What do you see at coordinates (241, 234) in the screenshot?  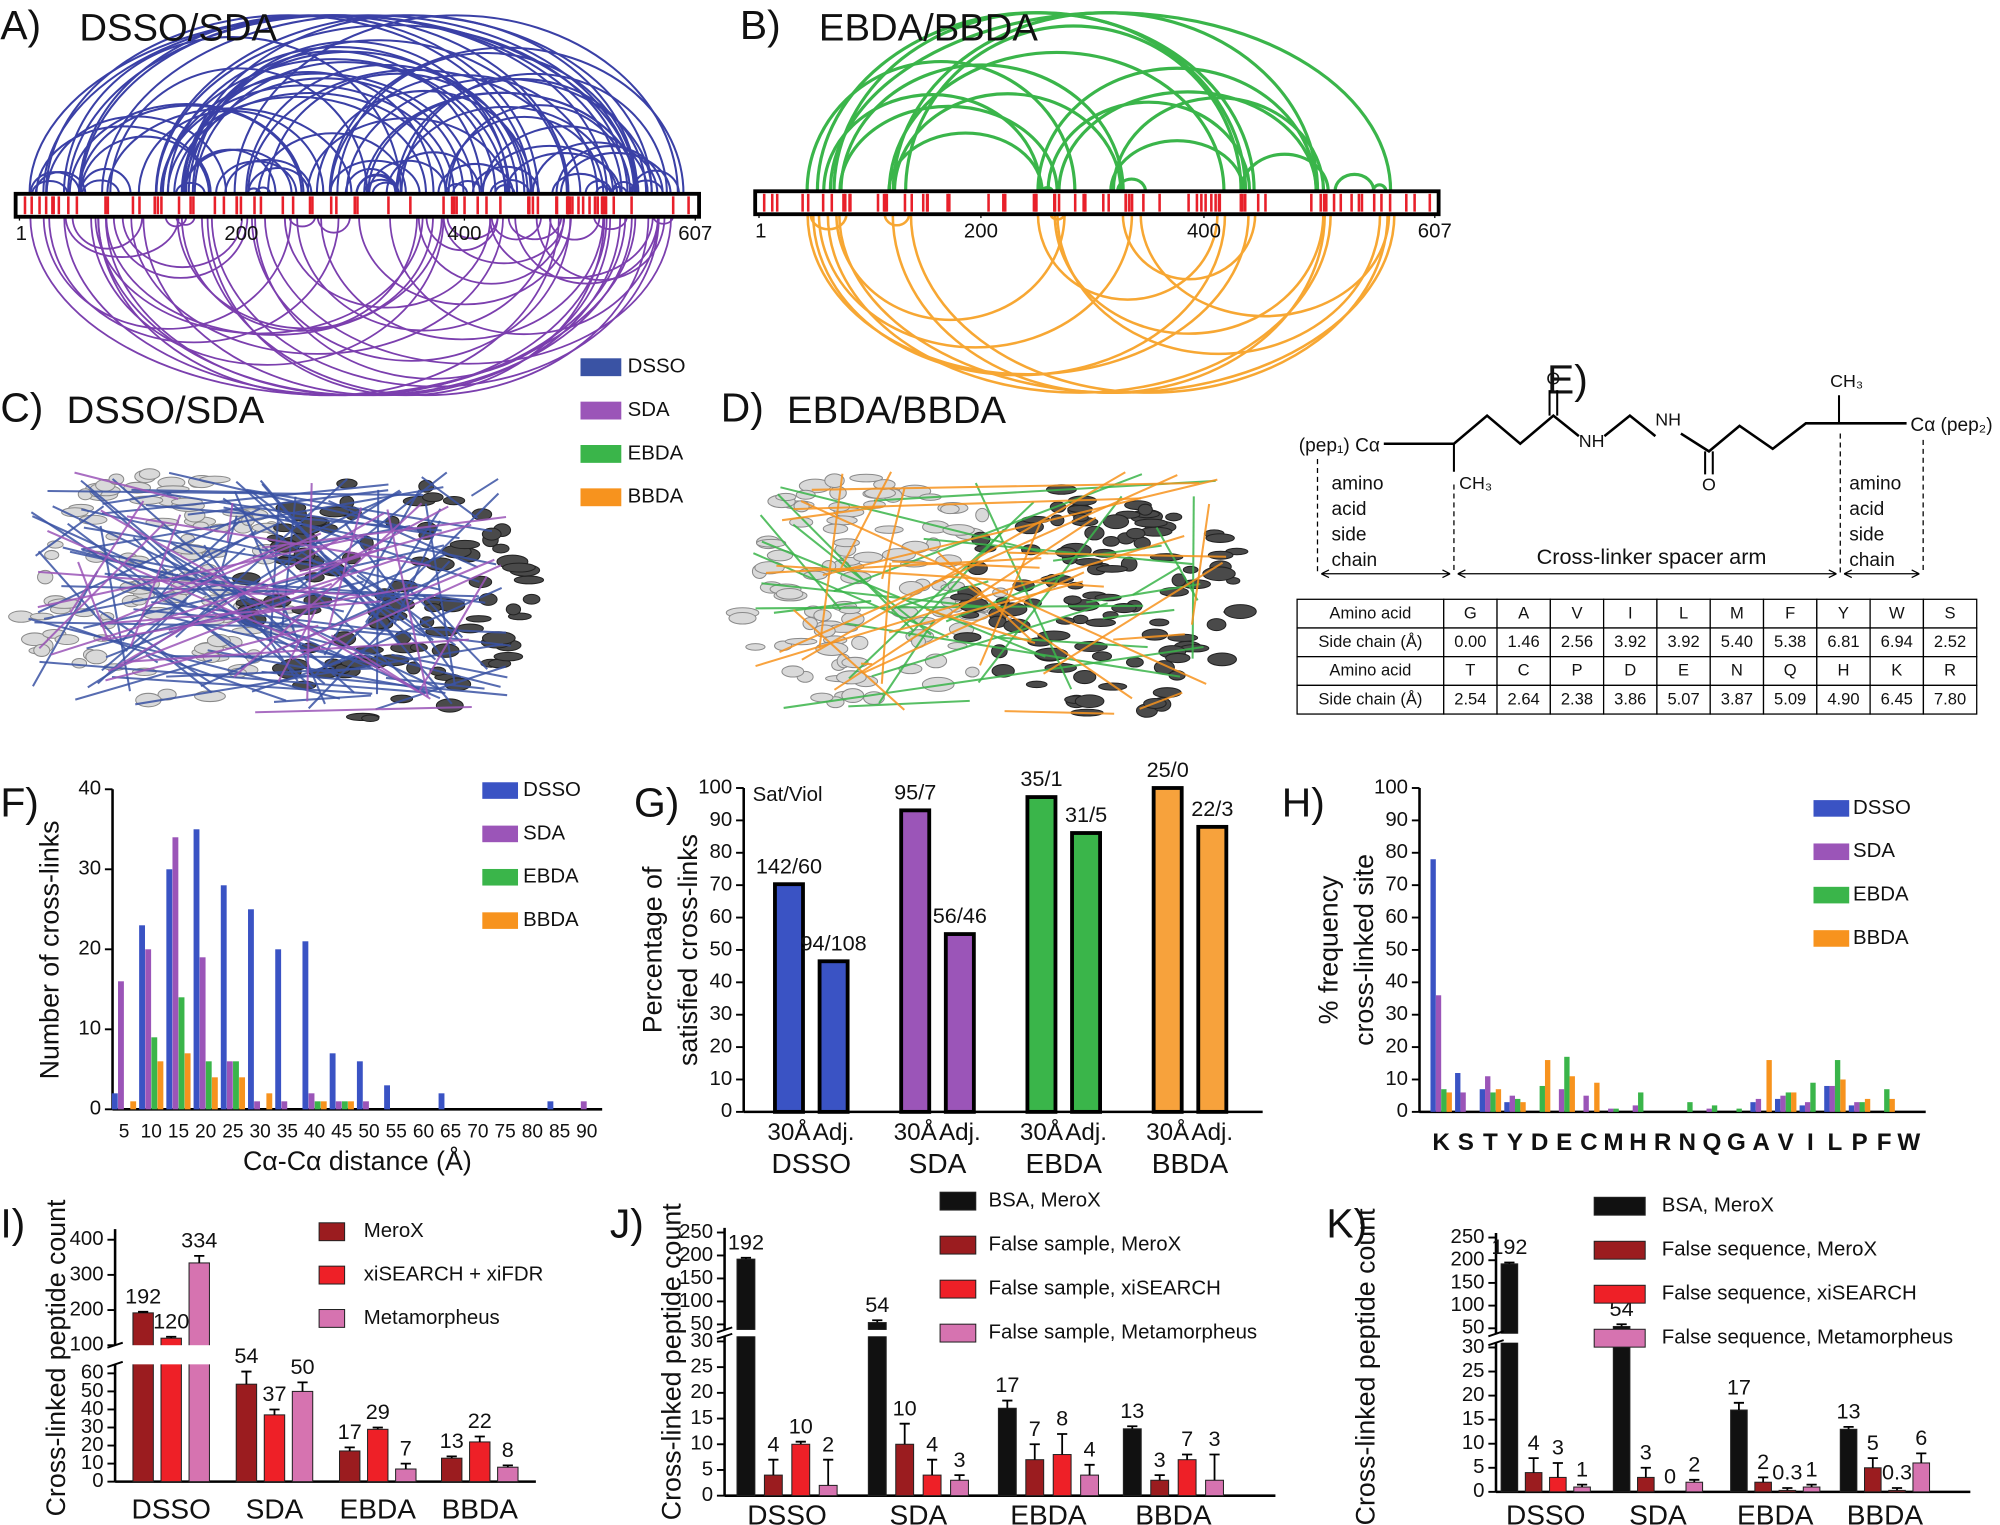 I see `axis-tick-label: 200` at bounding box center [241, 234].